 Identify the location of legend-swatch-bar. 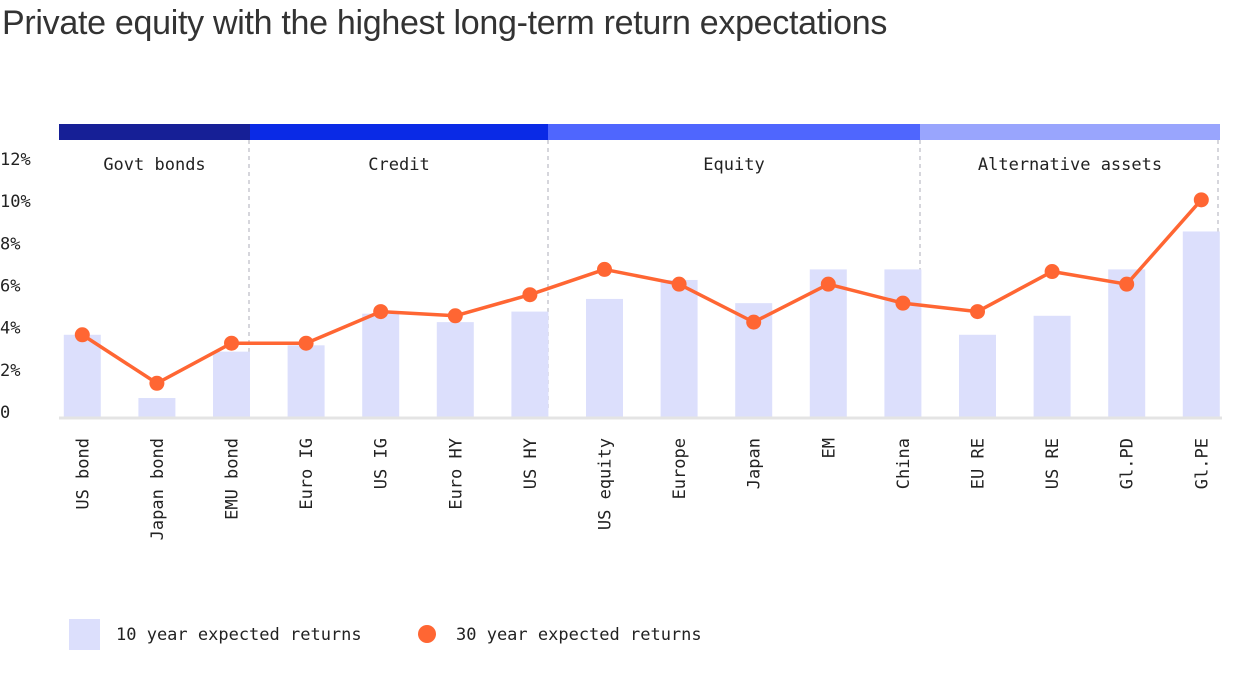
(84, 634).